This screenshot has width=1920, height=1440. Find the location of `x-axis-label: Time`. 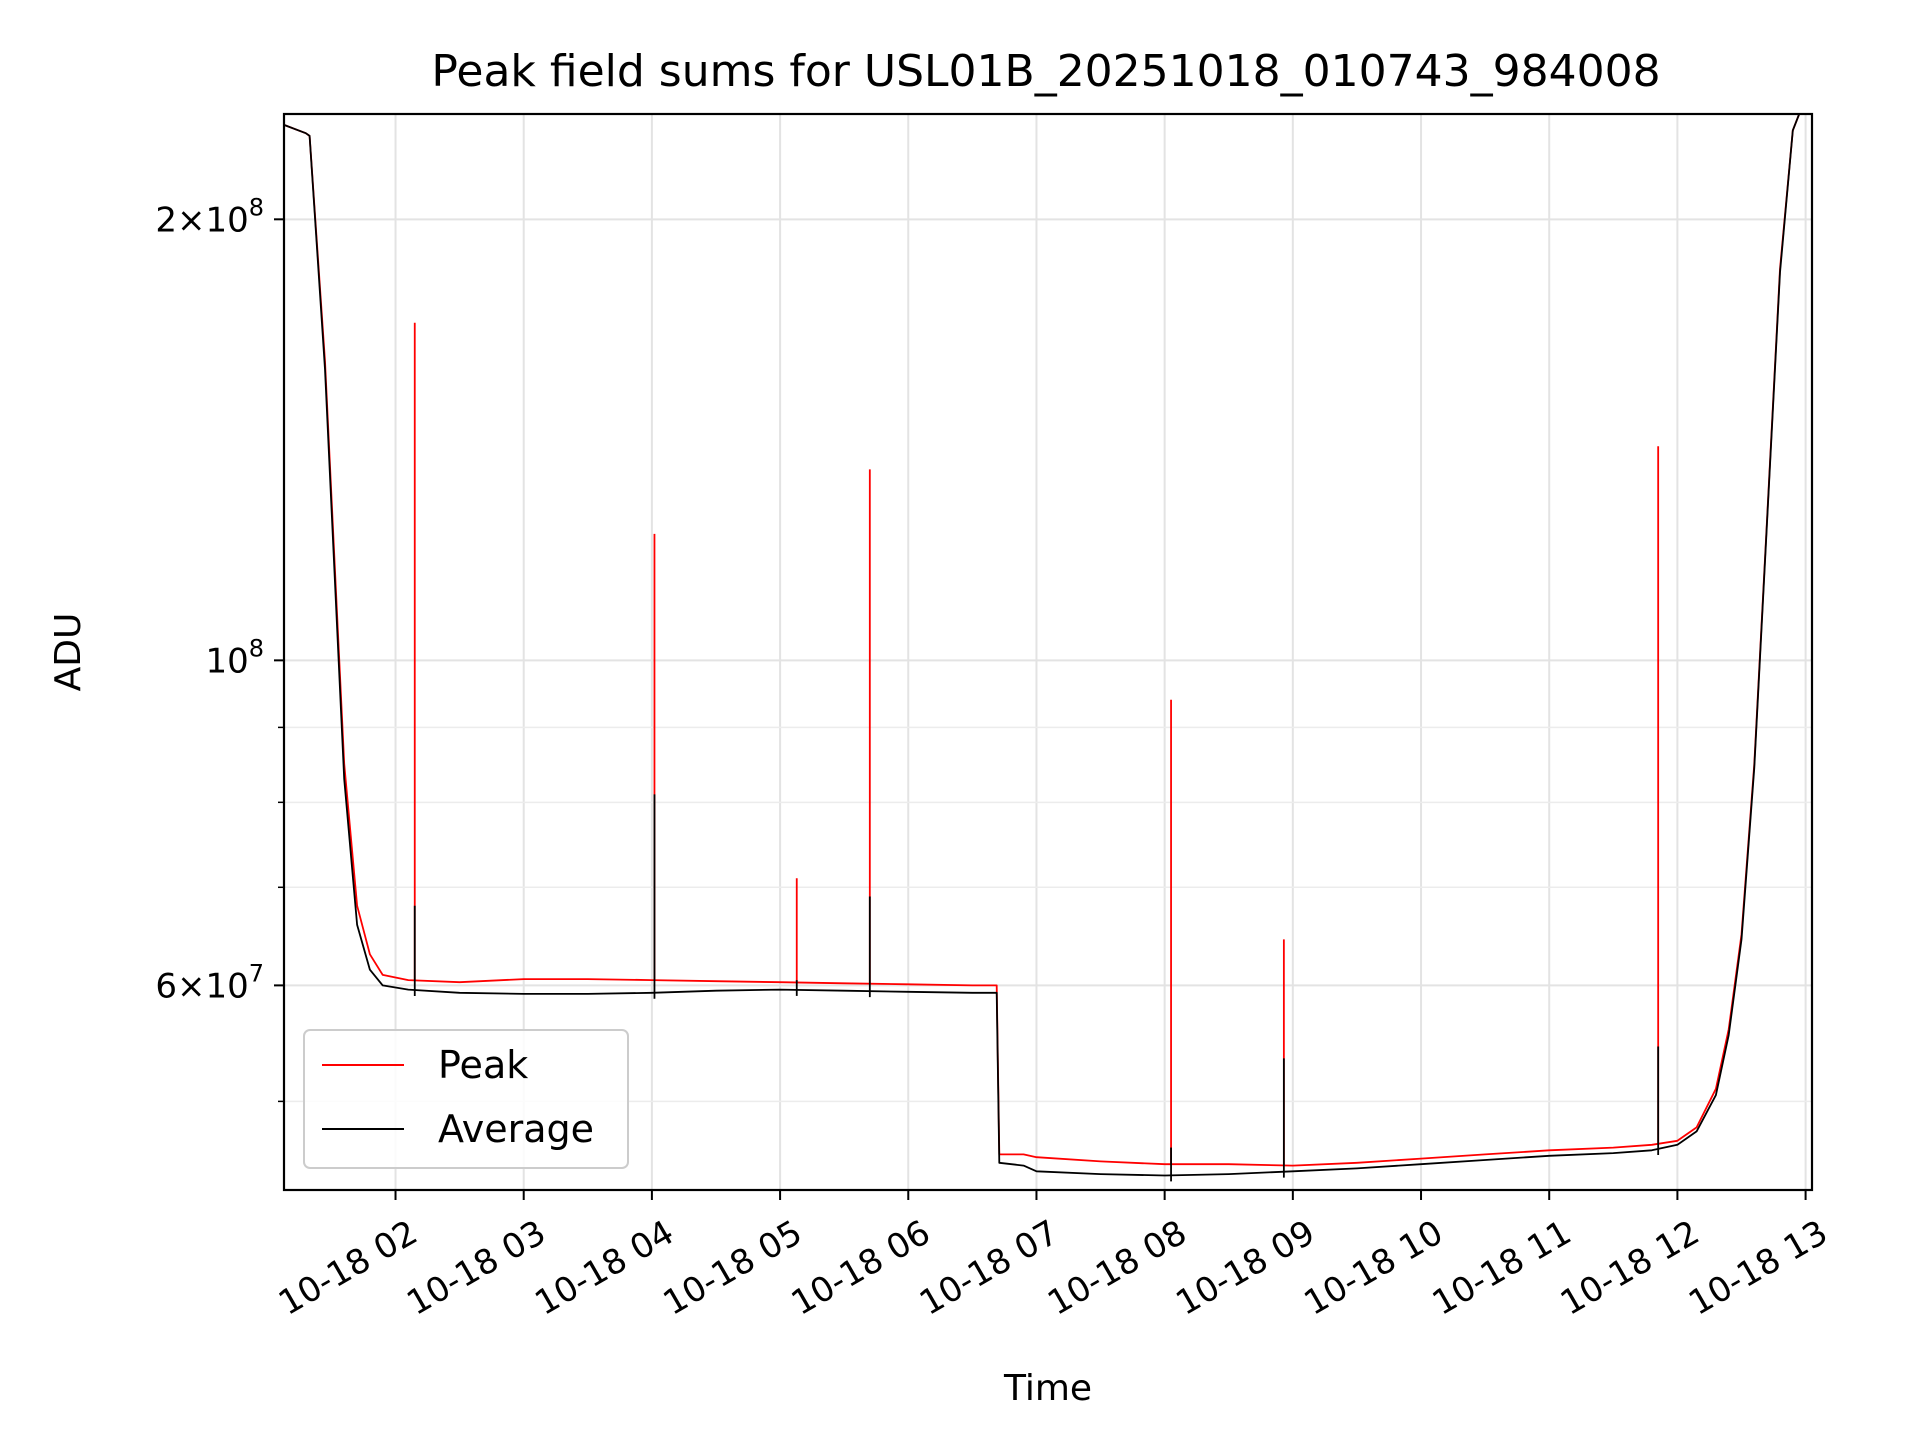

x-axis-label: Time is located at coordinates (1047, 1388).